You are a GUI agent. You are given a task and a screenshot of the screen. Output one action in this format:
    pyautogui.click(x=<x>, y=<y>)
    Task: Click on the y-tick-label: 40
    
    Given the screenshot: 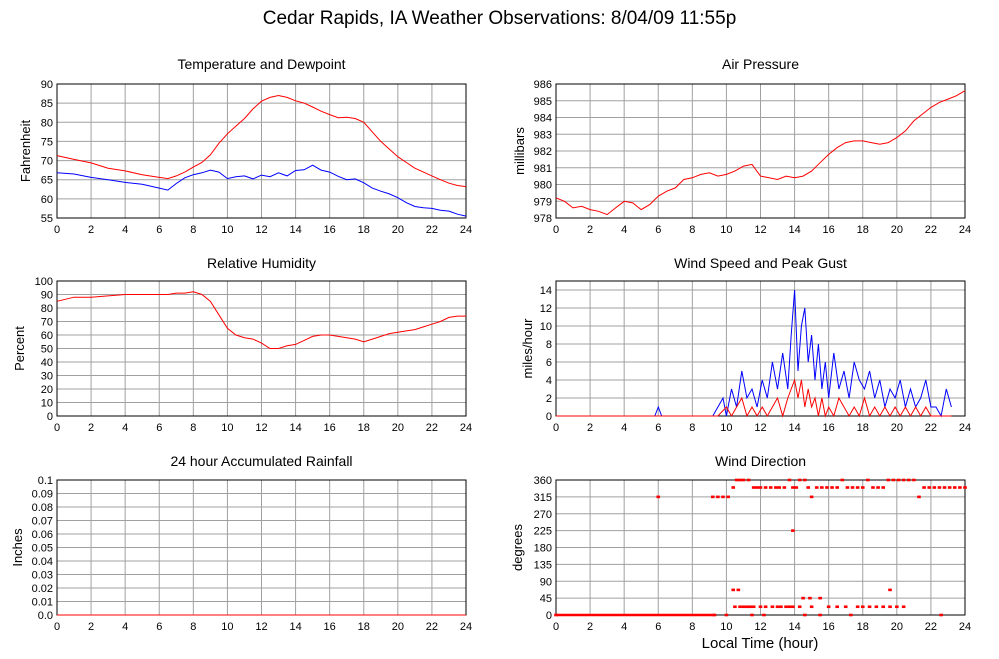 What is the action you would take?
    pyautogui.click(x=47, y=363)
    